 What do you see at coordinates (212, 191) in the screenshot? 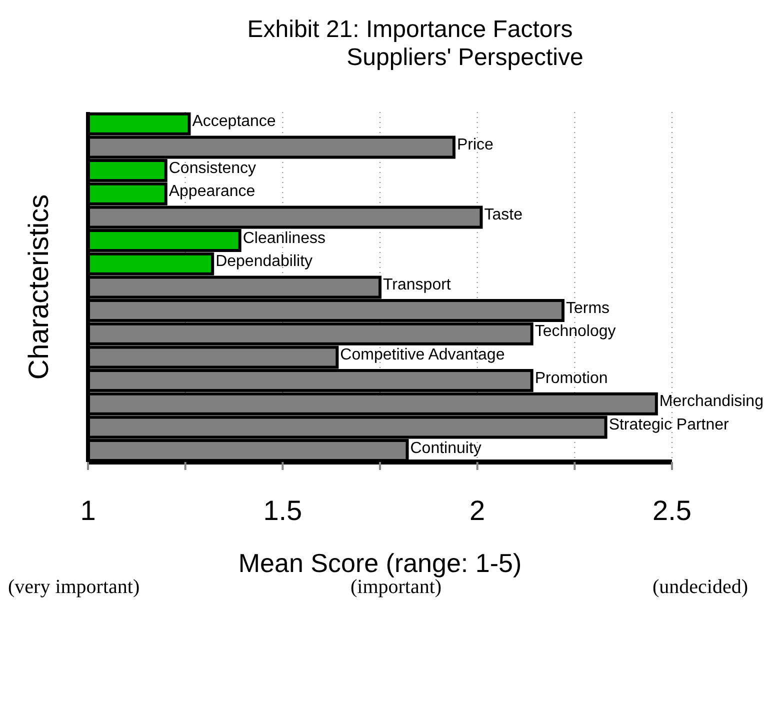
I see `y-tick-label: Appearance` at bounding box center [212, 191].